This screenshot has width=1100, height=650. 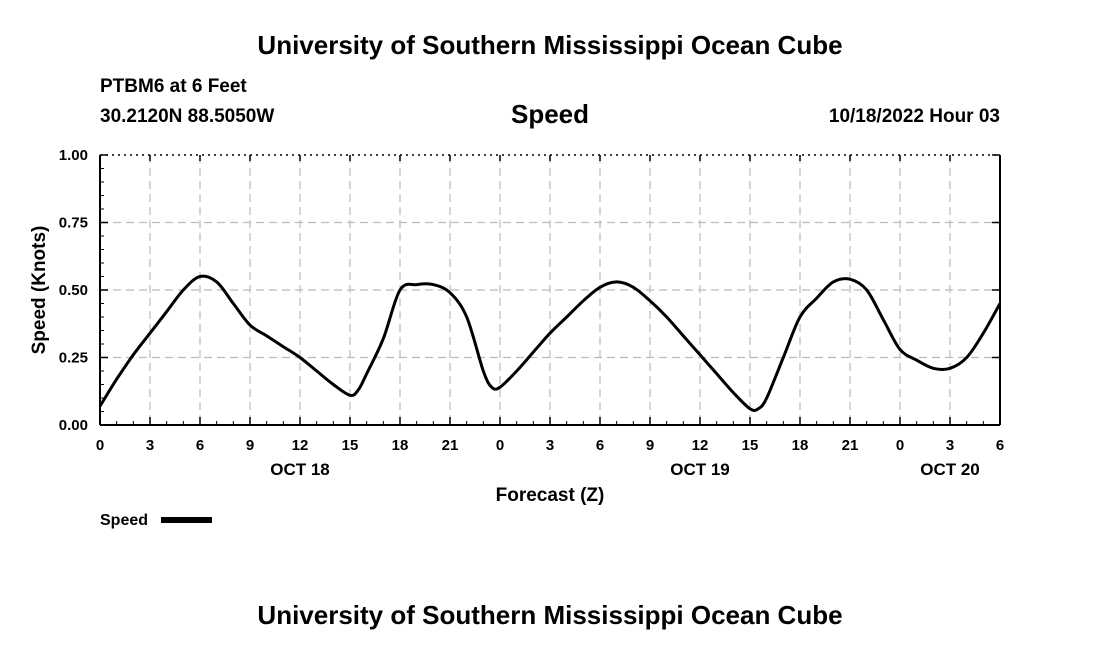 I want to click on y-tick-label-4: 1.00, so click(x=73, y=155).